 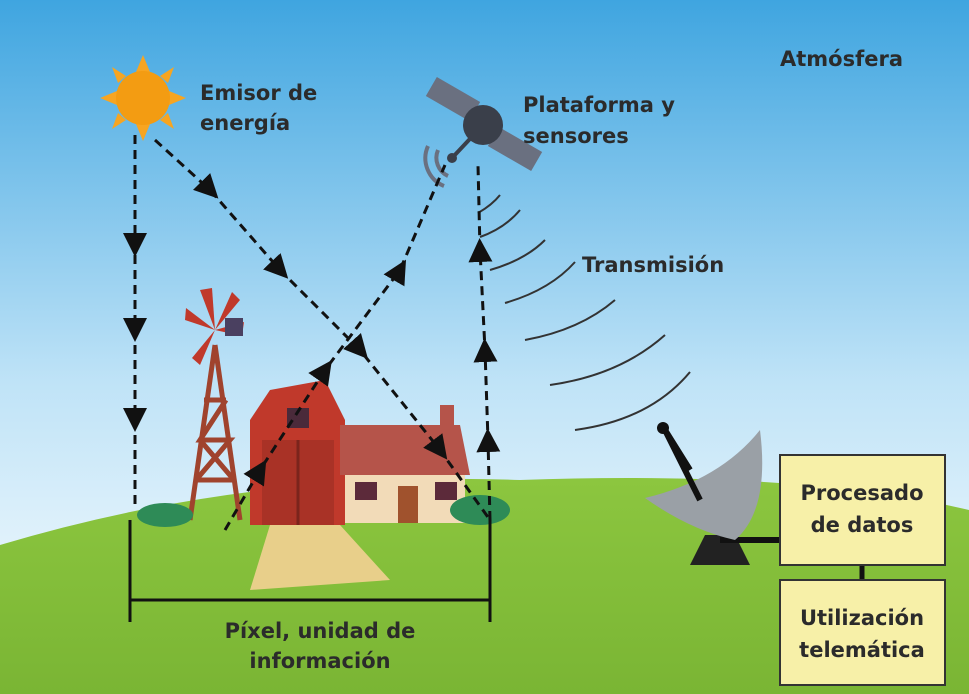 I want to click on processing-label: Procesado, so click(x=862, y=493).